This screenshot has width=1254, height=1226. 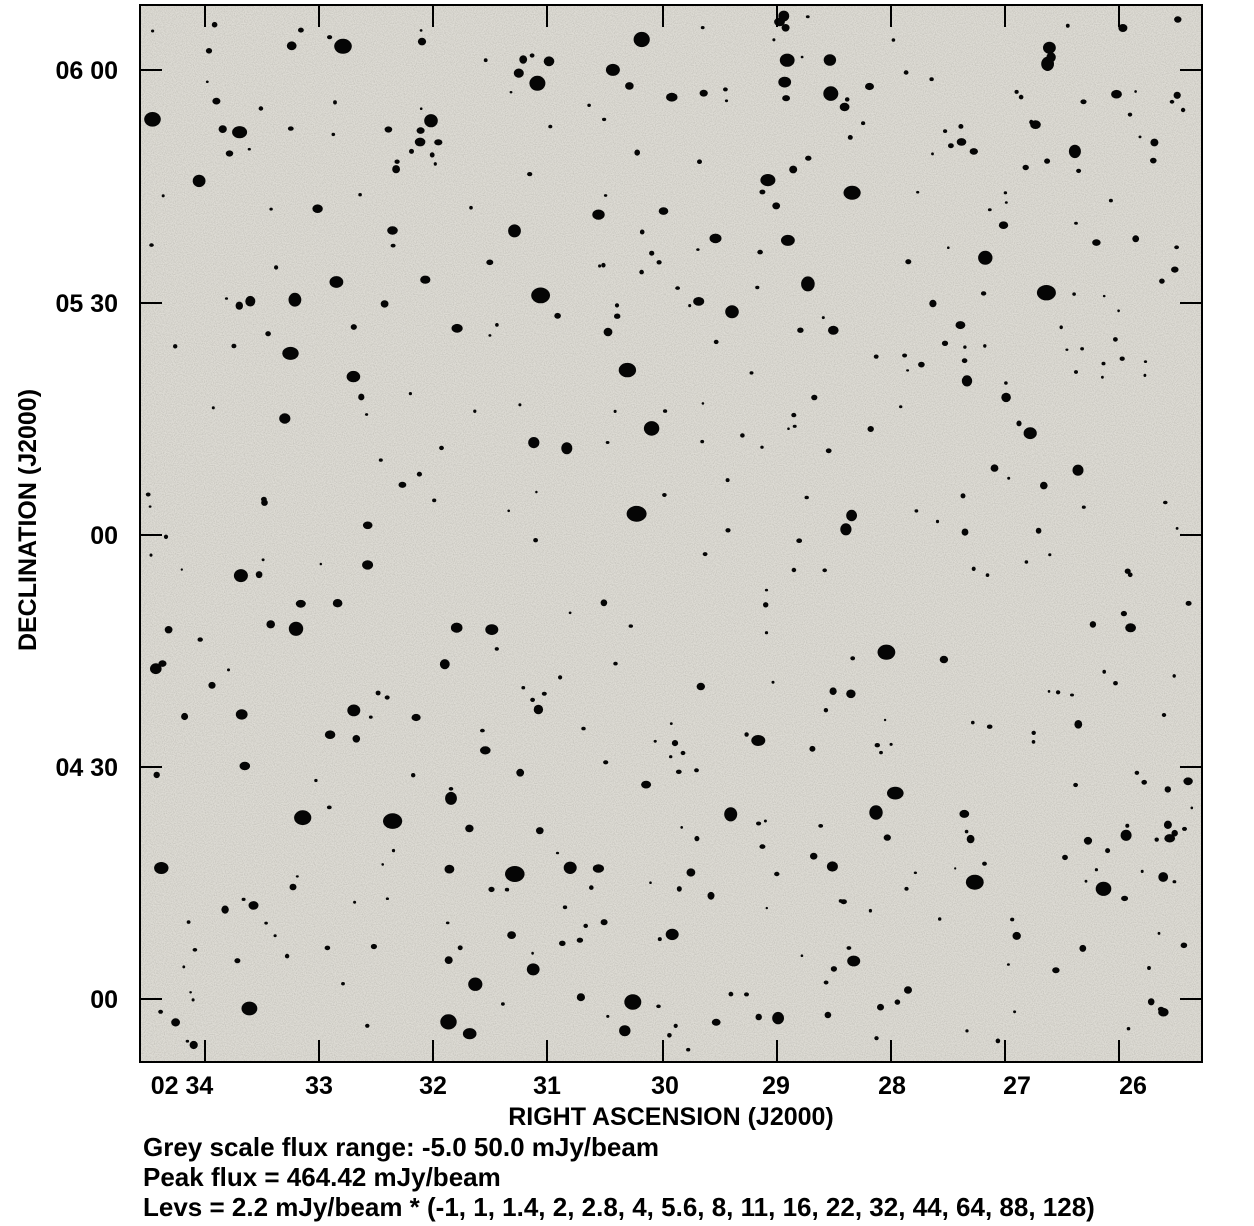 I want to click on x-tick-label: 33, so click(x=319, y=1086).